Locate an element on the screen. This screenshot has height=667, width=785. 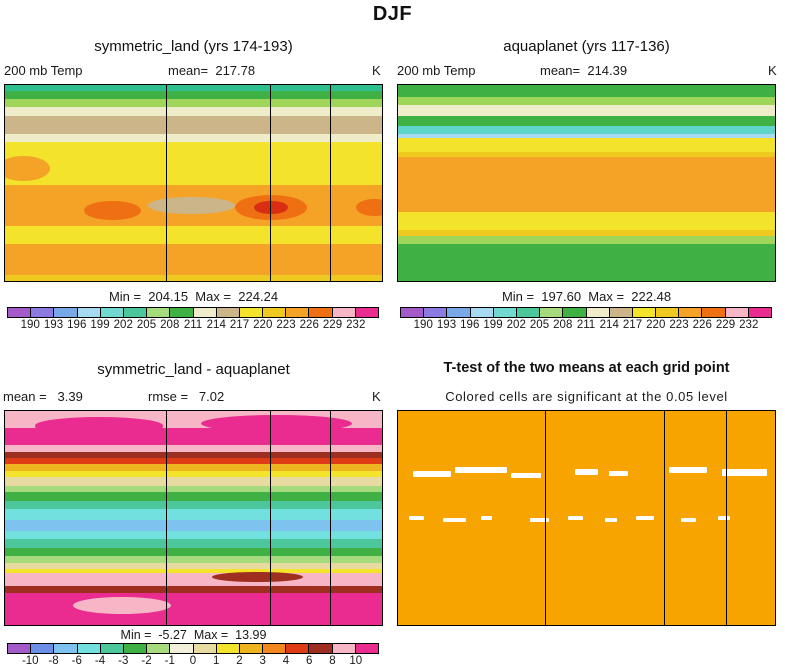
colorbar-tick-label: -2 is located at coordinates (146, 661).